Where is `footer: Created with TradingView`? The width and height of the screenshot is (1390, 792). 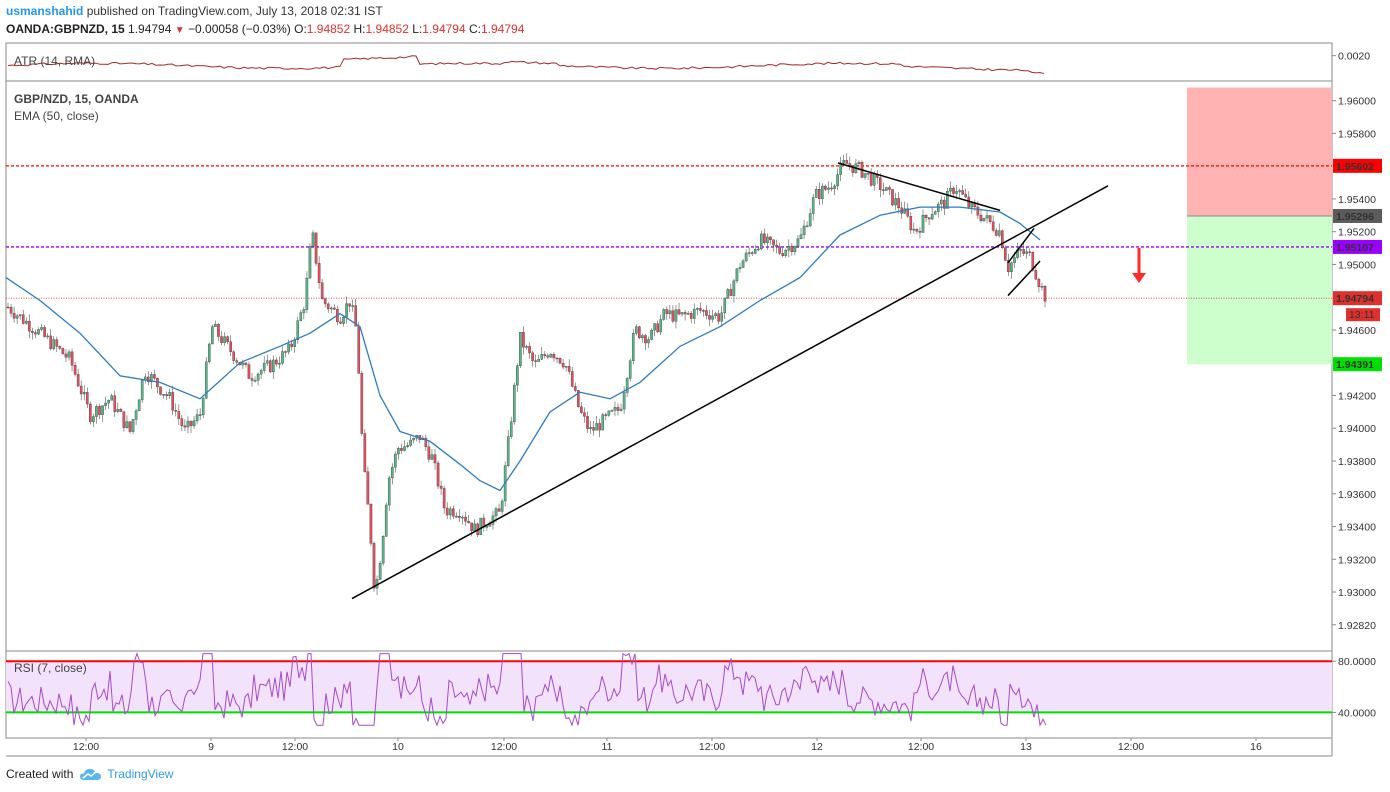
footer: Created with TradingView is located at coordinates (89, 774).